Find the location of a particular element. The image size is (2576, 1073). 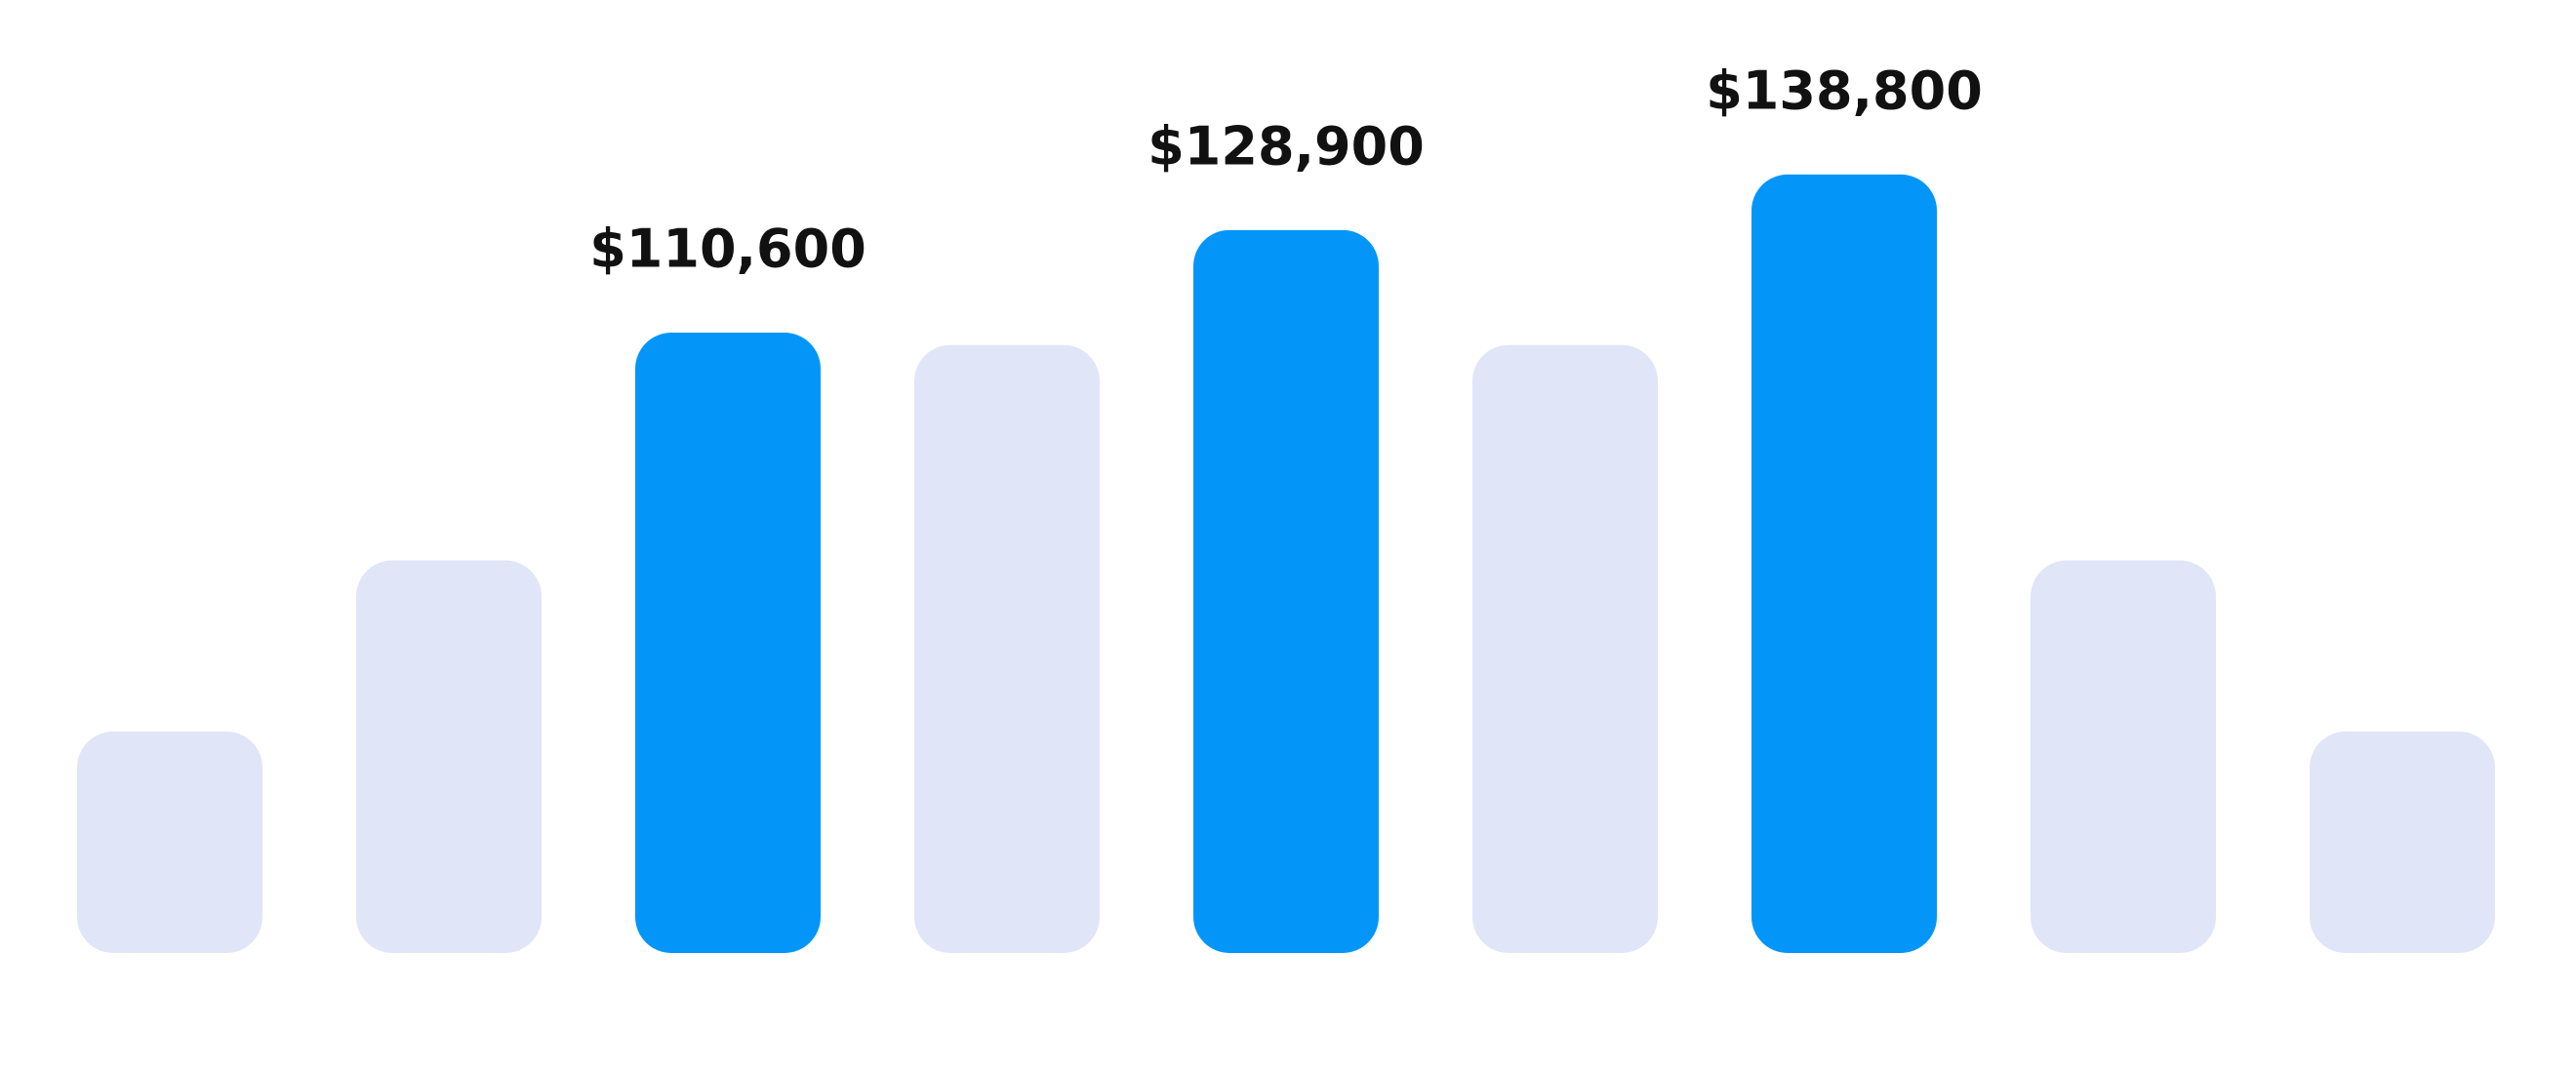

value-label: $138,800 is located at coordinates (1844, 91).